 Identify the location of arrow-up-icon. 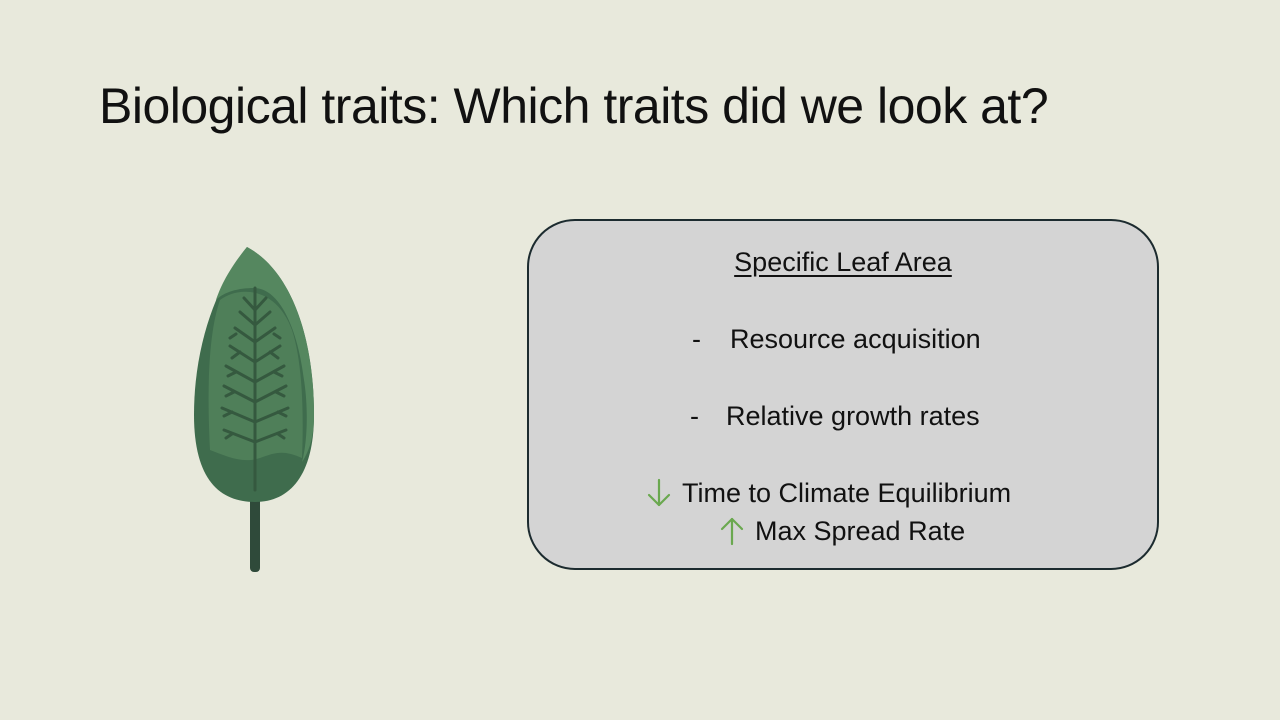
(732, 531).